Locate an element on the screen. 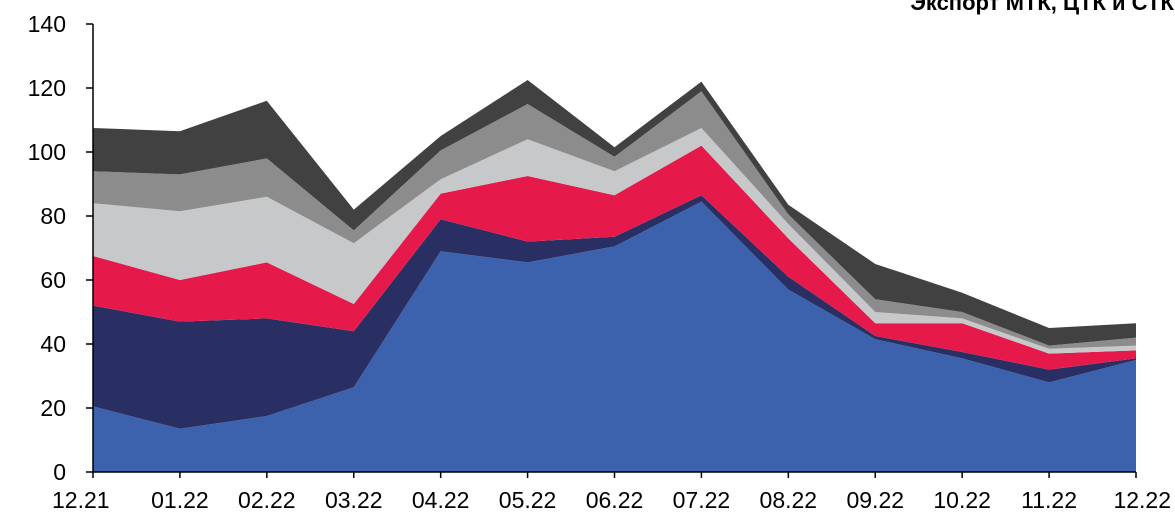 The width and height of the screenshot is (1175, 518). x-tick-label: 02.22 is located at coordinates (267, 500).